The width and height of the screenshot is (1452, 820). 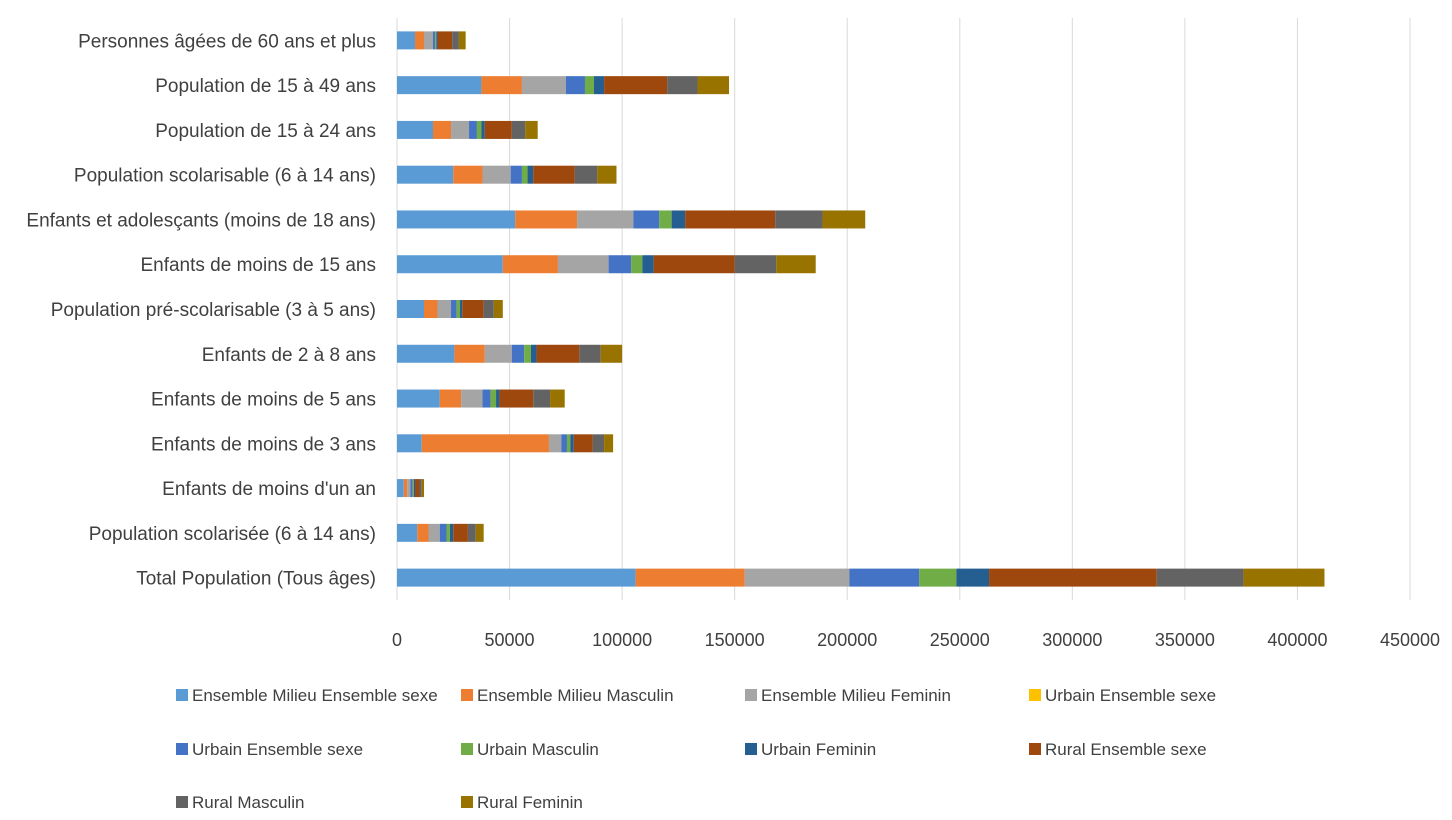 What do you see at coordinates (263, 400) in the screenshot?
I see `category-label: Enfants de moins de 5 ans` at bounding box center [263, 400].